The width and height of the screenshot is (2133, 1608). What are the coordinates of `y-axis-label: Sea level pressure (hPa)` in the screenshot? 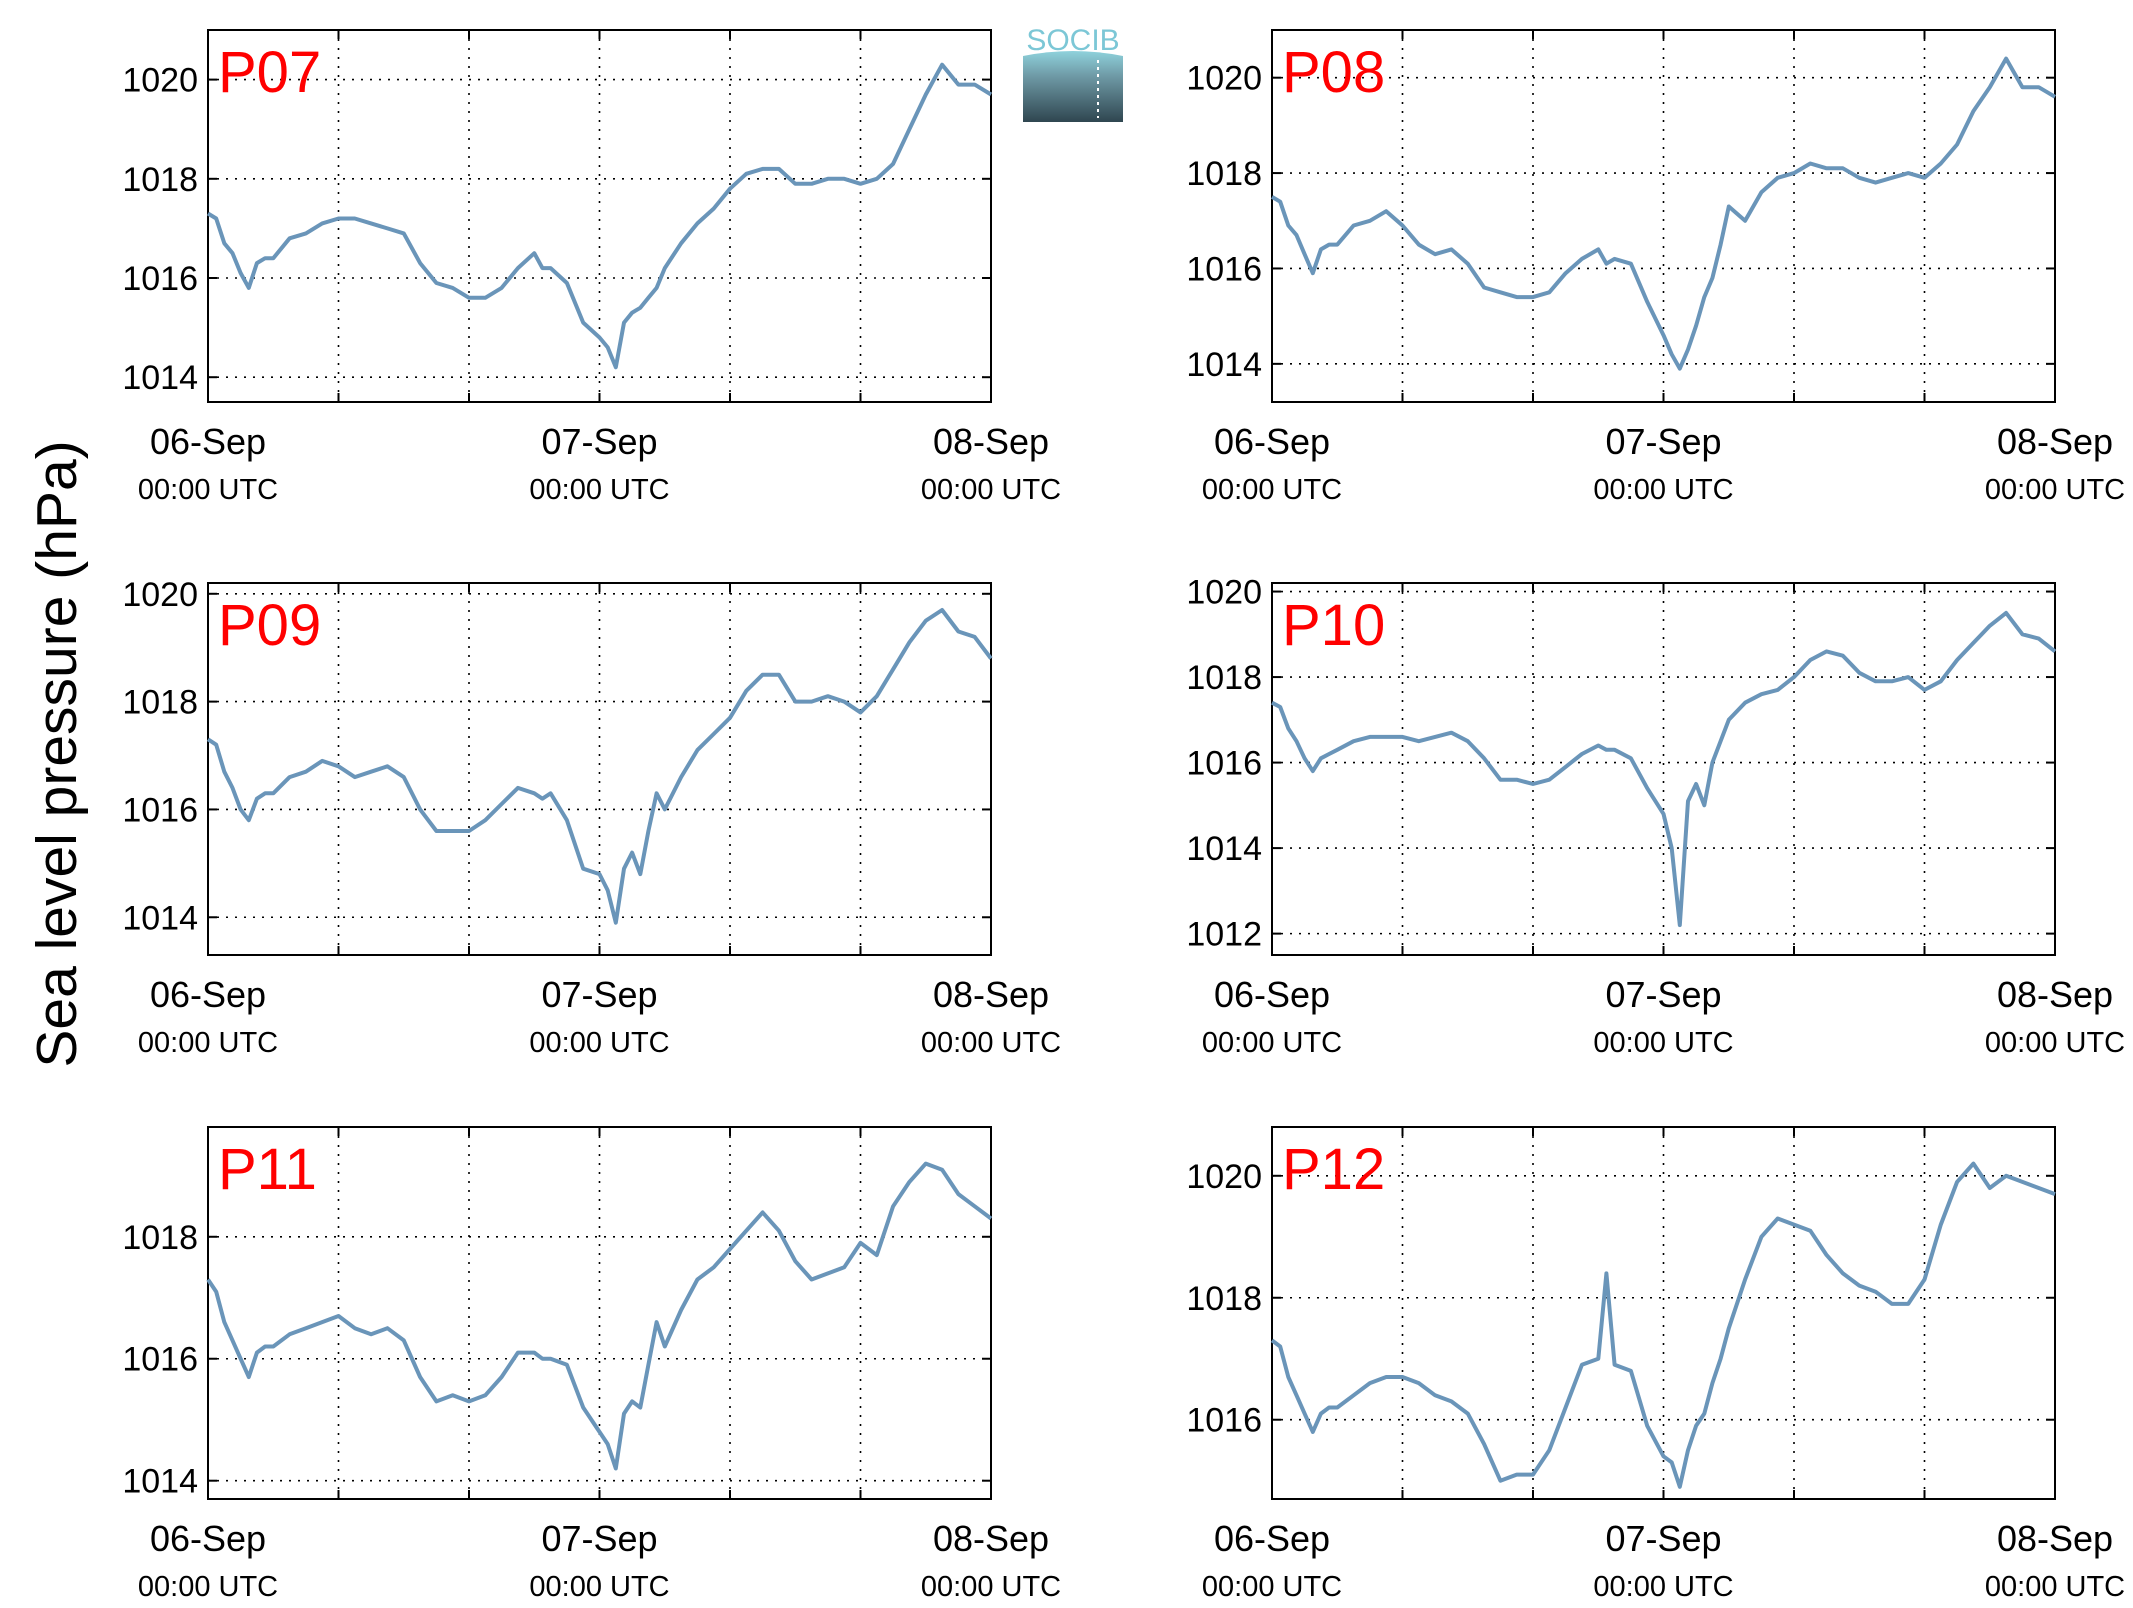 It's located at (57, 804).